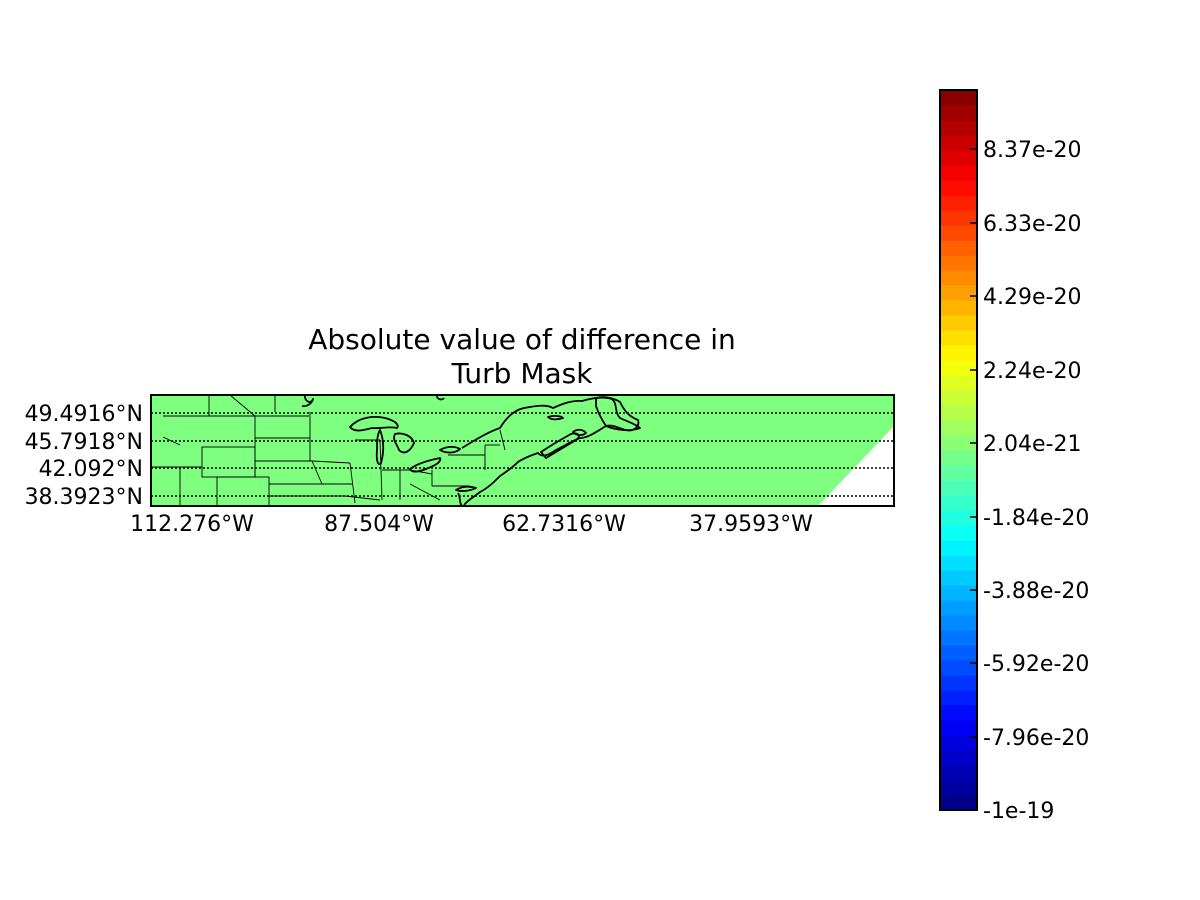 Image resolution: width=1200 pixels, height=900 pixels. Describe the element at coordinates (425, 465) in the screenshot. I see `lake-erie` at that location.